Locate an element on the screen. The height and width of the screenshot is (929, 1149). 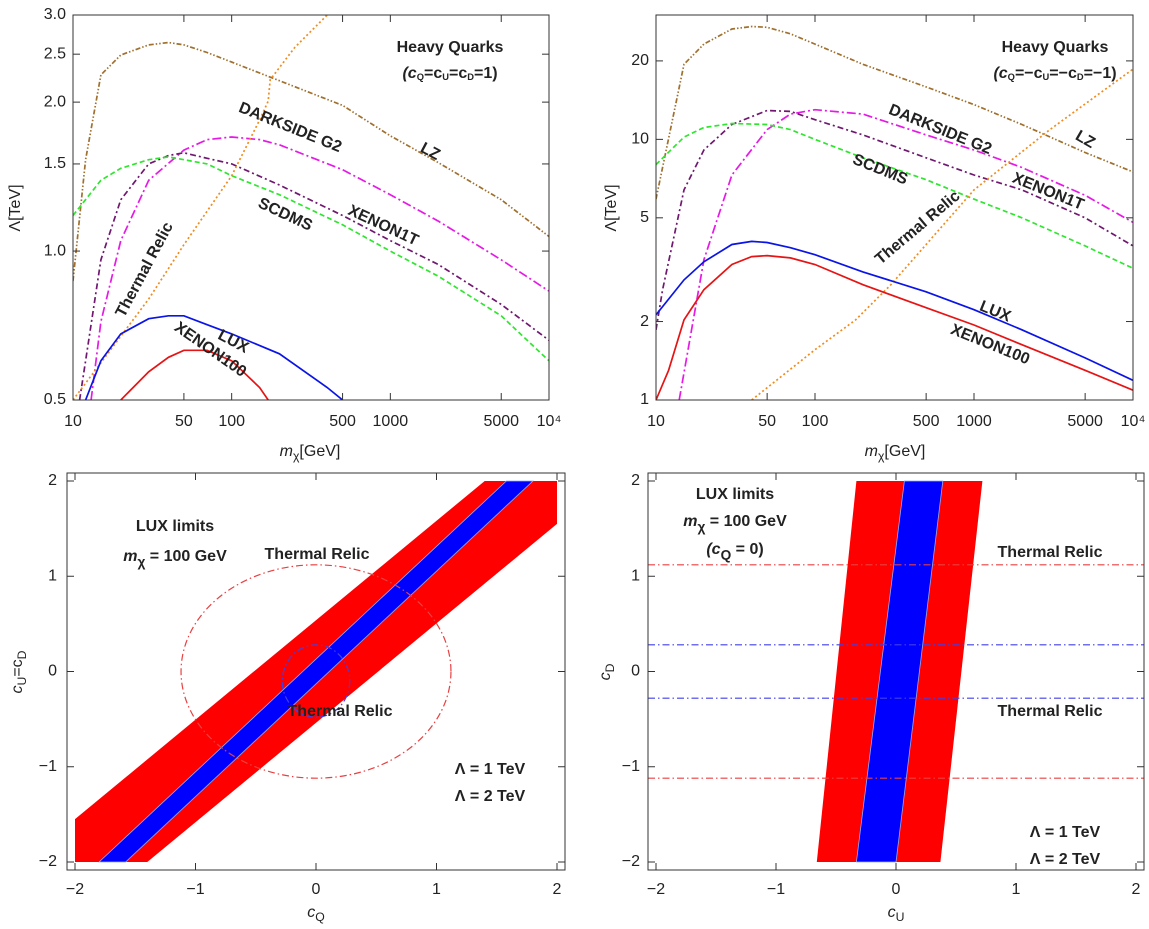
y-tick-label: 1.5 is located at coordinates (55, 163).